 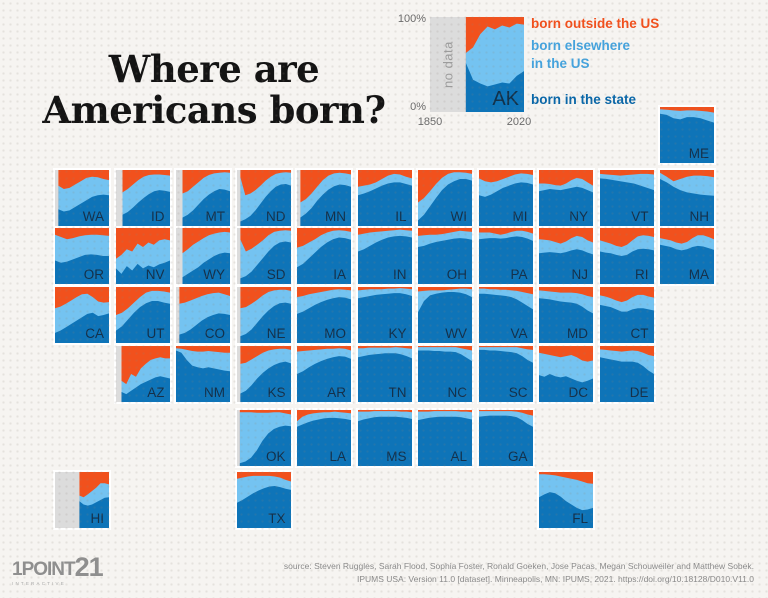 I want to click on state-label: MN, so click(x=335, y=216).